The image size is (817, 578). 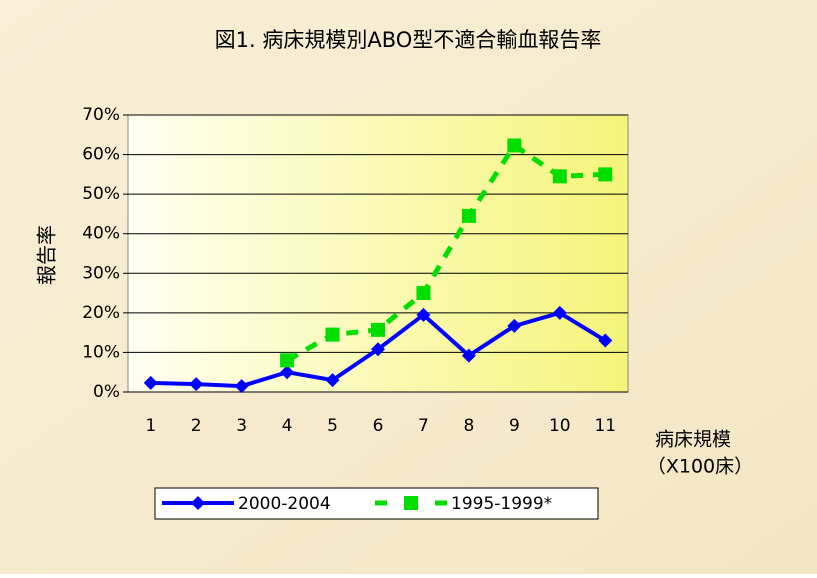 What do you see at coordinates (150, 426) in the screenshot?
I see `x-tick-label: 1` at bounding box center [150, 426].